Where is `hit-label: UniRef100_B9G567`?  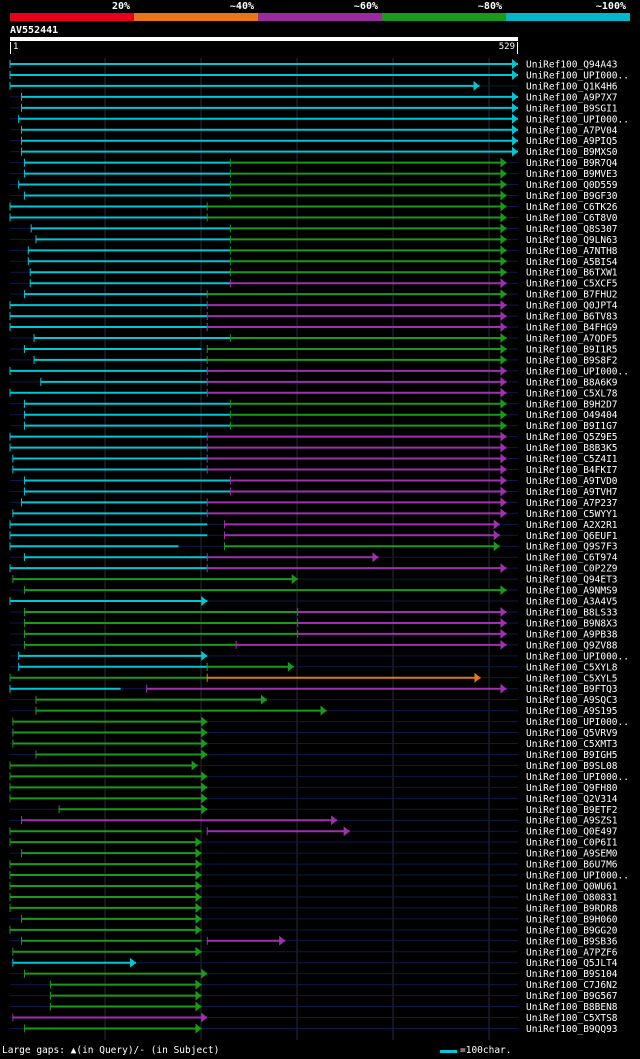
hit-label: UniRef100_B9G567 is located at coordinates (572, 996).